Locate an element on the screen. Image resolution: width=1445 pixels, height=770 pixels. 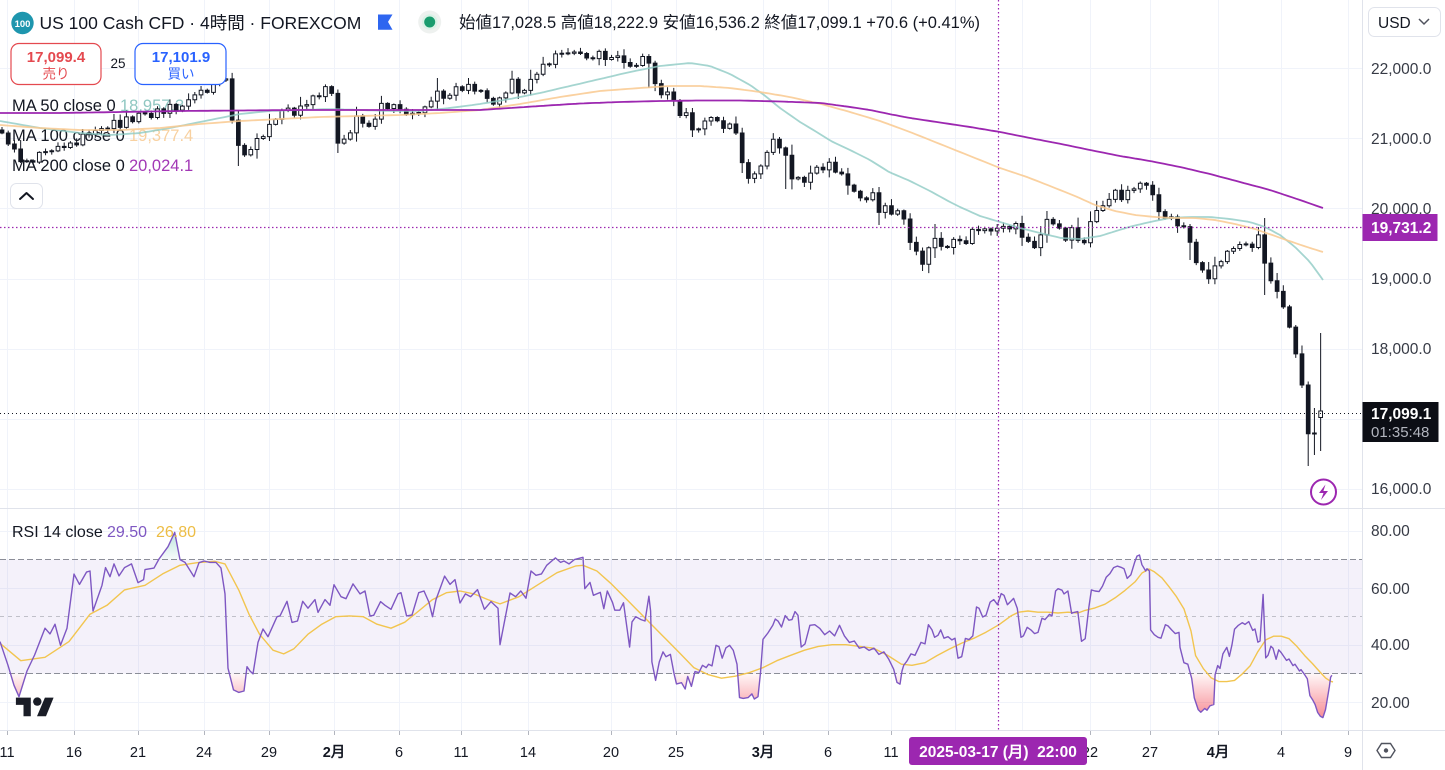
svg-text: USD is located at coordinates (1394, 23).